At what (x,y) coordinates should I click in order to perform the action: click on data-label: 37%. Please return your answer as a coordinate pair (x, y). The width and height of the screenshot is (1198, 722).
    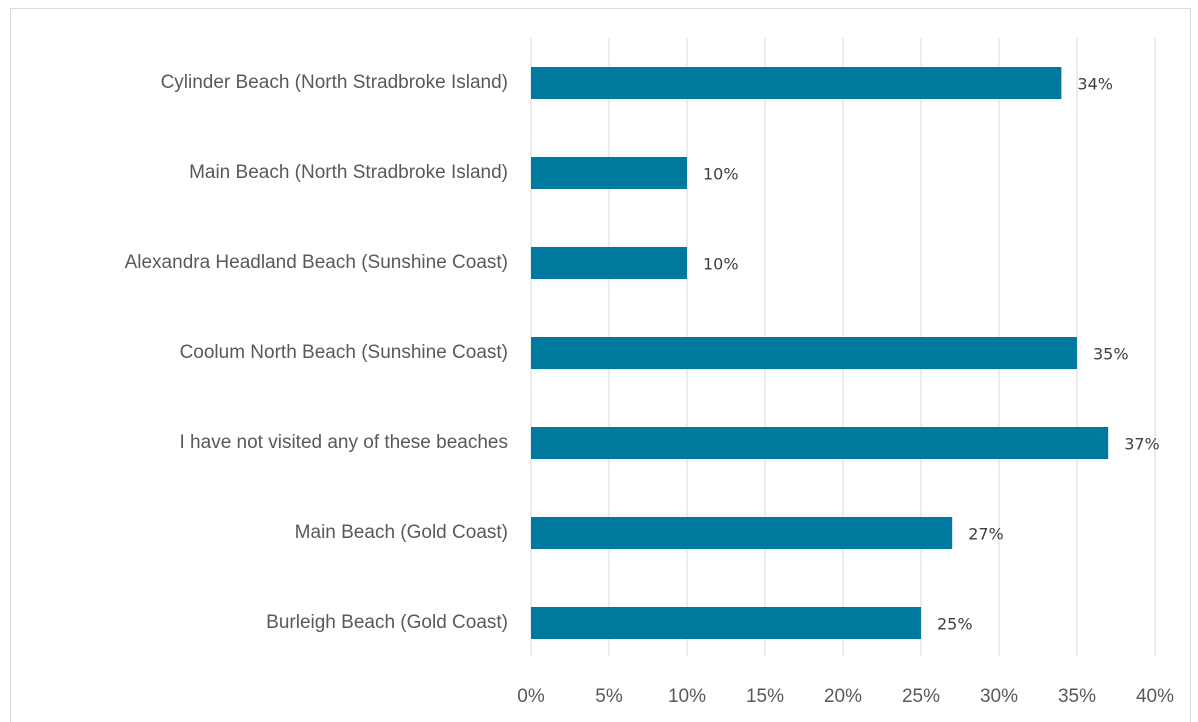
    Looking at the image, I should click on (1142, 444).